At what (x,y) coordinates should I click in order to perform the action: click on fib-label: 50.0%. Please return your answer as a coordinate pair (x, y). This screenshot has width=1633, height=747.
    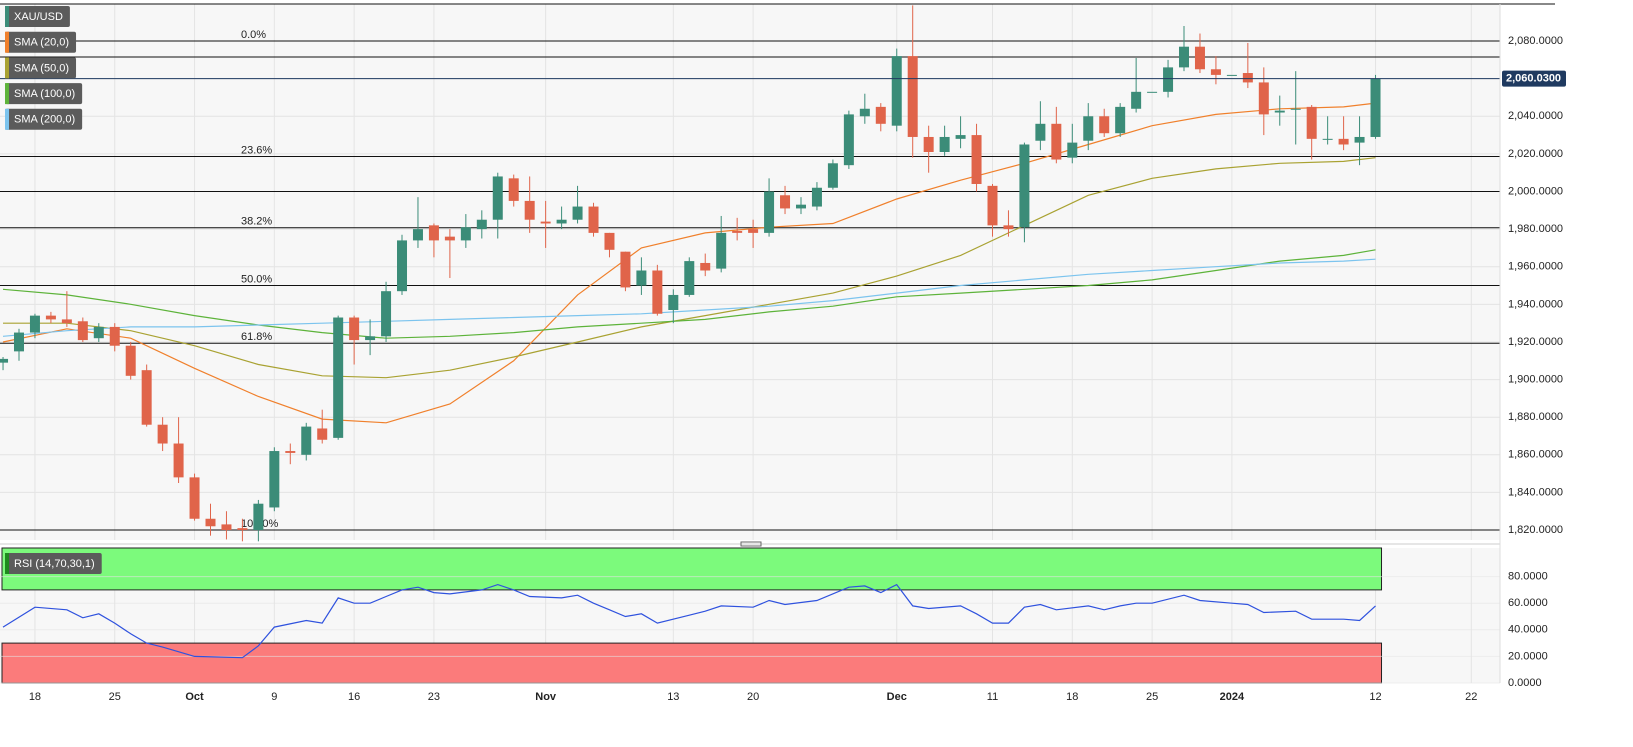
    Looking at the image, I should click on (256, 279).